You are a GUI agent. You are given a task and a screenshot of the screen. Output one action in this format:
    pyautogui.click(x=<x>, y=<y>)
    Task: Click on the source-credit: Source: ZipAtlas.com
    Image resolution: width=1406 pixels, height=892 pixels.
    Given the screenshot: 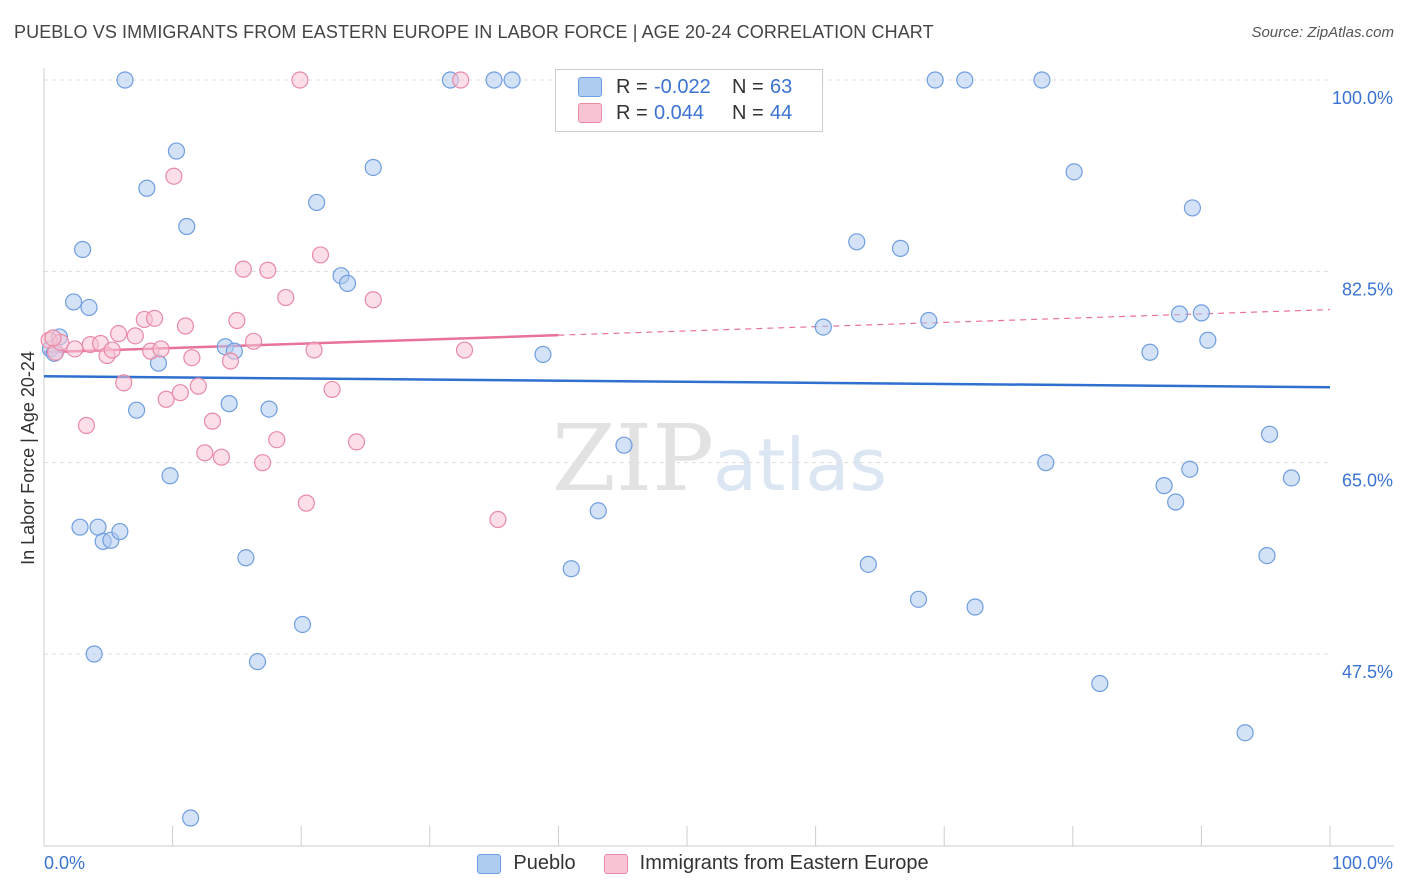 What is the action you would take?
    pyautogui.click(x=1322, y=32)
    